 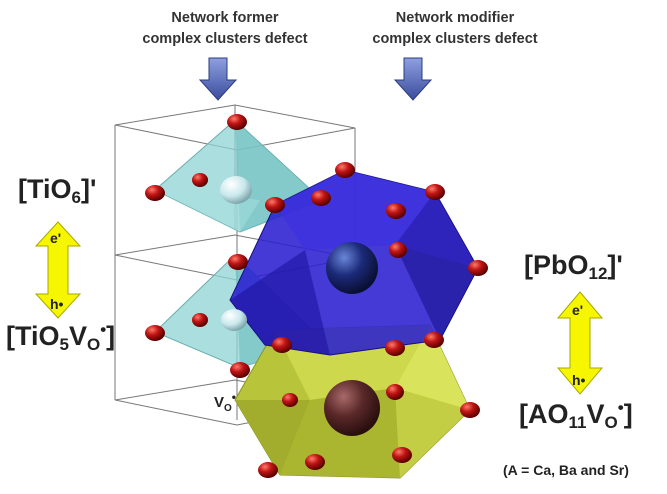 What do you see at coordinates (219, 402) in the screenshot?
I see `vacancy-pre: V` at bounding box center [219, 402].